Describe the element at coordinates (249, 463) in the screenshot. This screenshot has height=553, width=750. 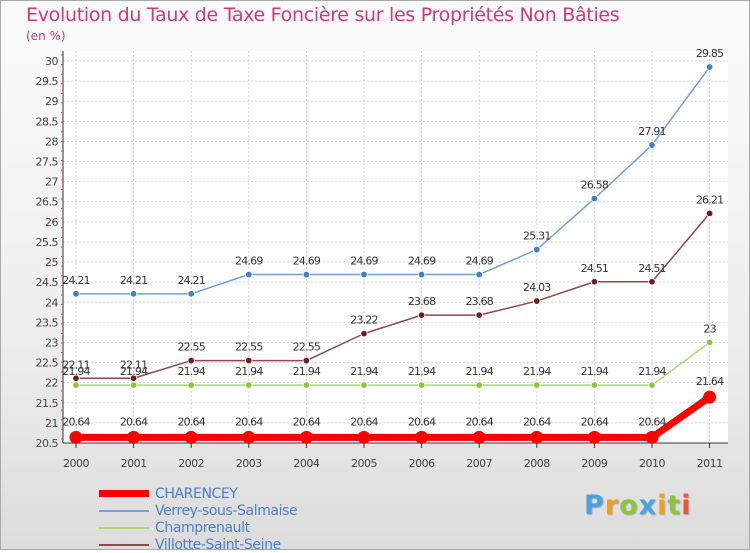
I see `x-tick-label: 2003` at that location.